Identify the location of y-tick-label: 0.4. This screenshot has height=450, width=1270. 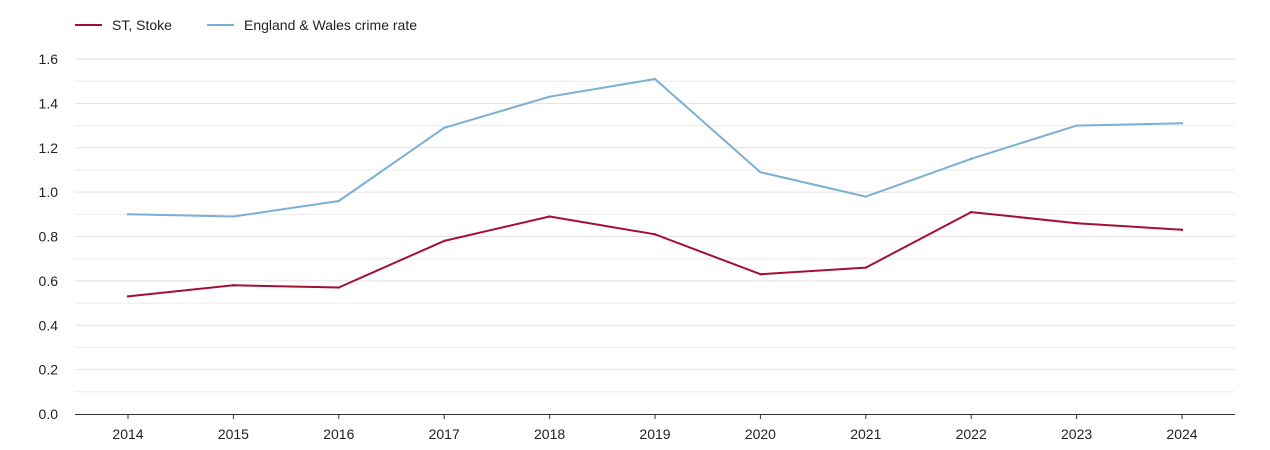
(49, 325).